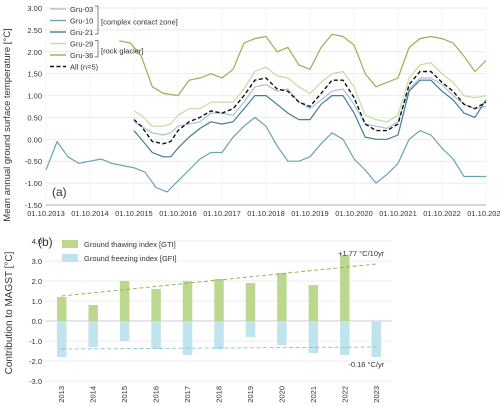 This screenshot has height=406, width=500. I want to click on x-tick-label: 01.10.2019, so click(310, 213).